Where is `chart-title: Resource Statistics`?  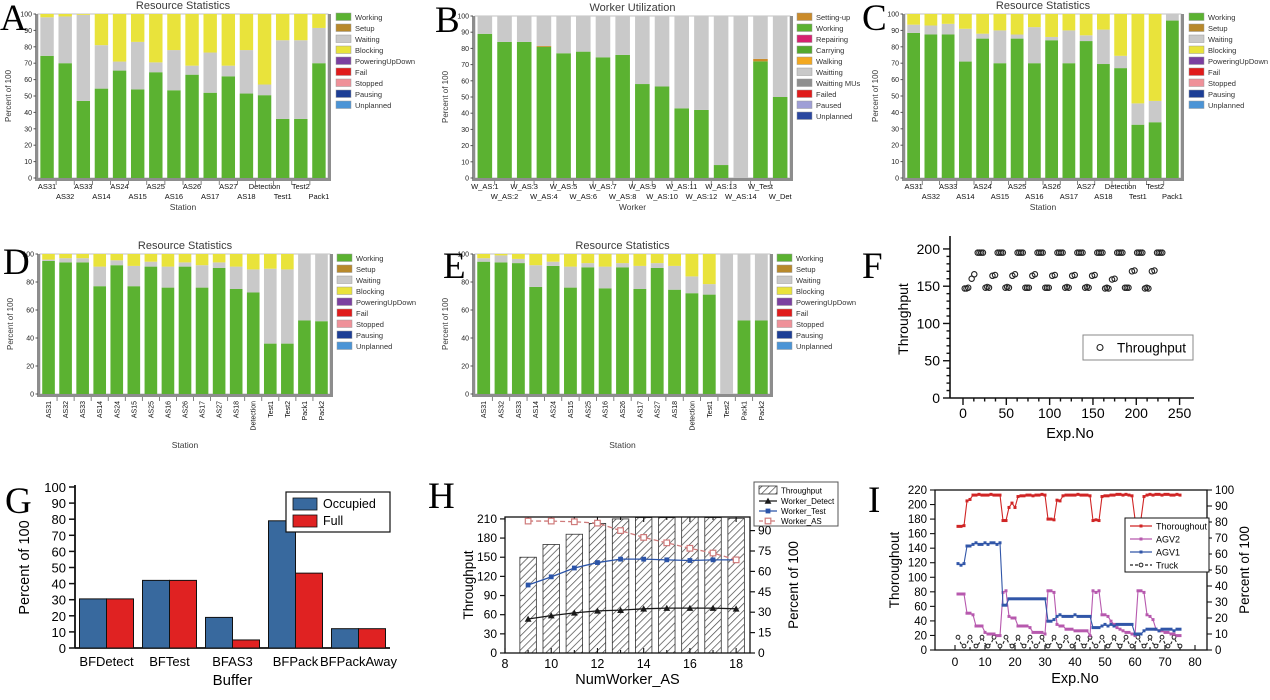 chart-title: Resource Statistics is located at coordinates (183, 6).